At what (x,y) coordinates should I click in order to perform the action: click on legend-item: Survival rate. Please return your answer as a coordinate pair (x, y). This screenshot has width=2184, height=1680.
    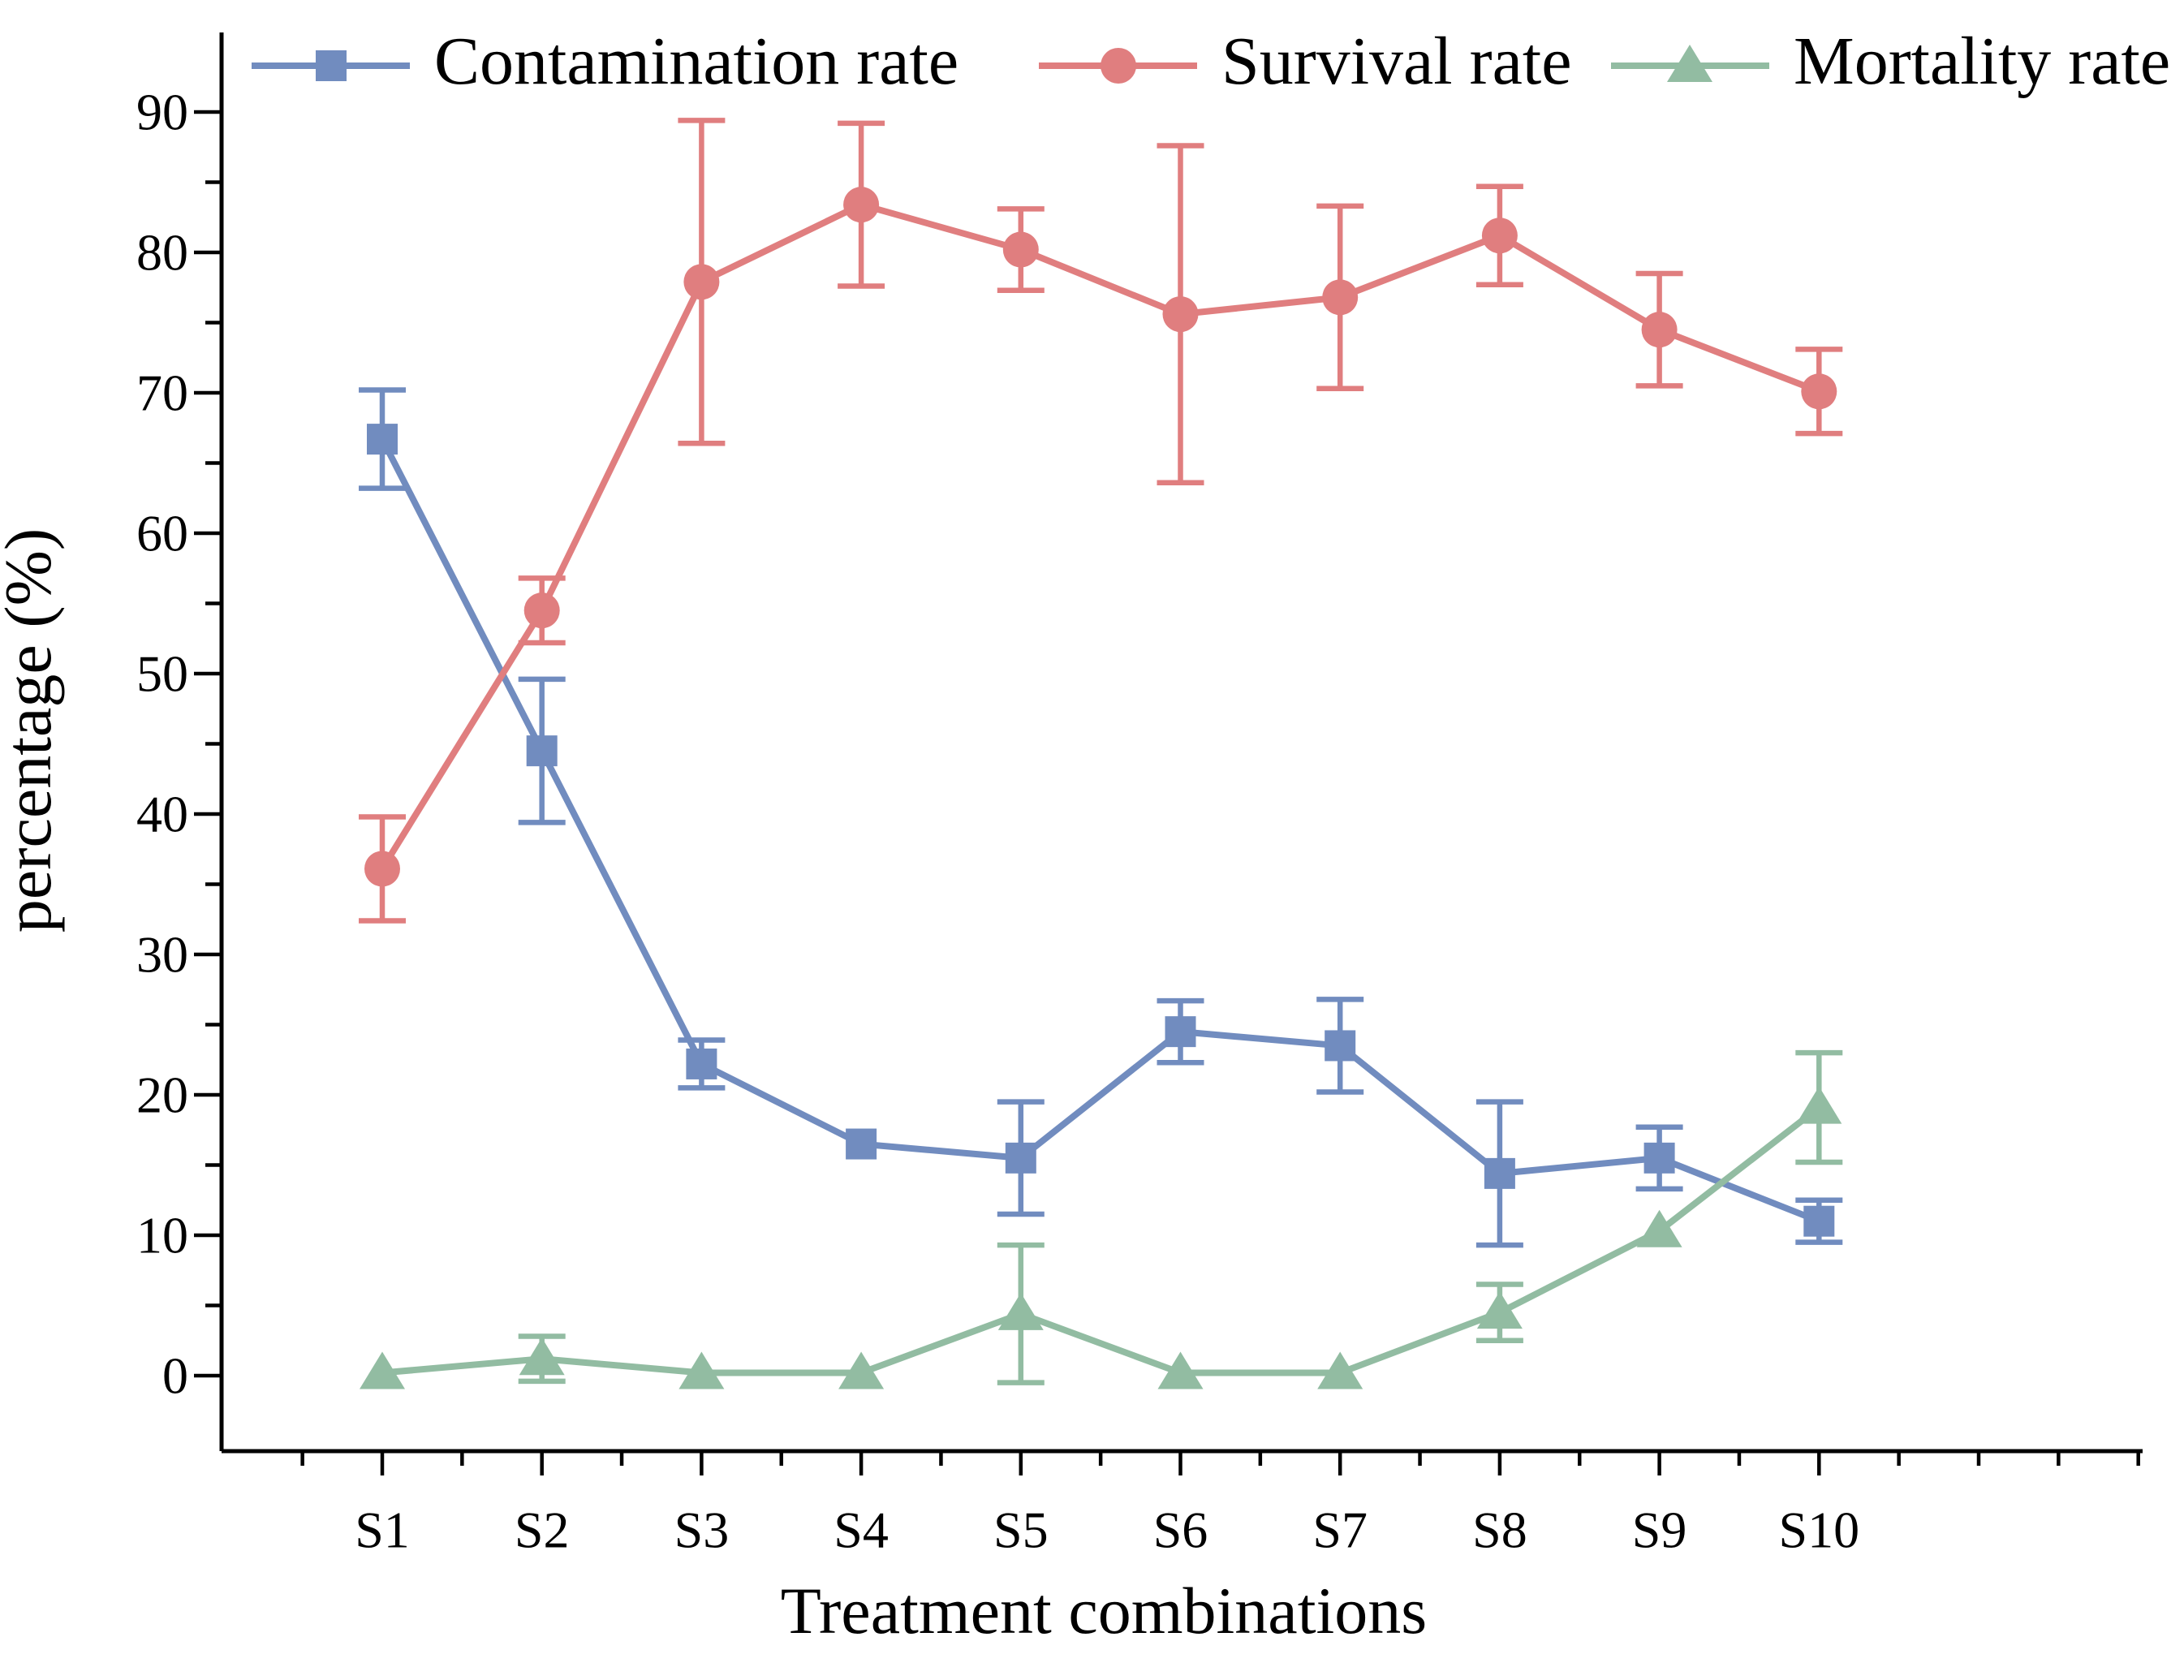
    Looking at the image, I should click on (1305, 62).